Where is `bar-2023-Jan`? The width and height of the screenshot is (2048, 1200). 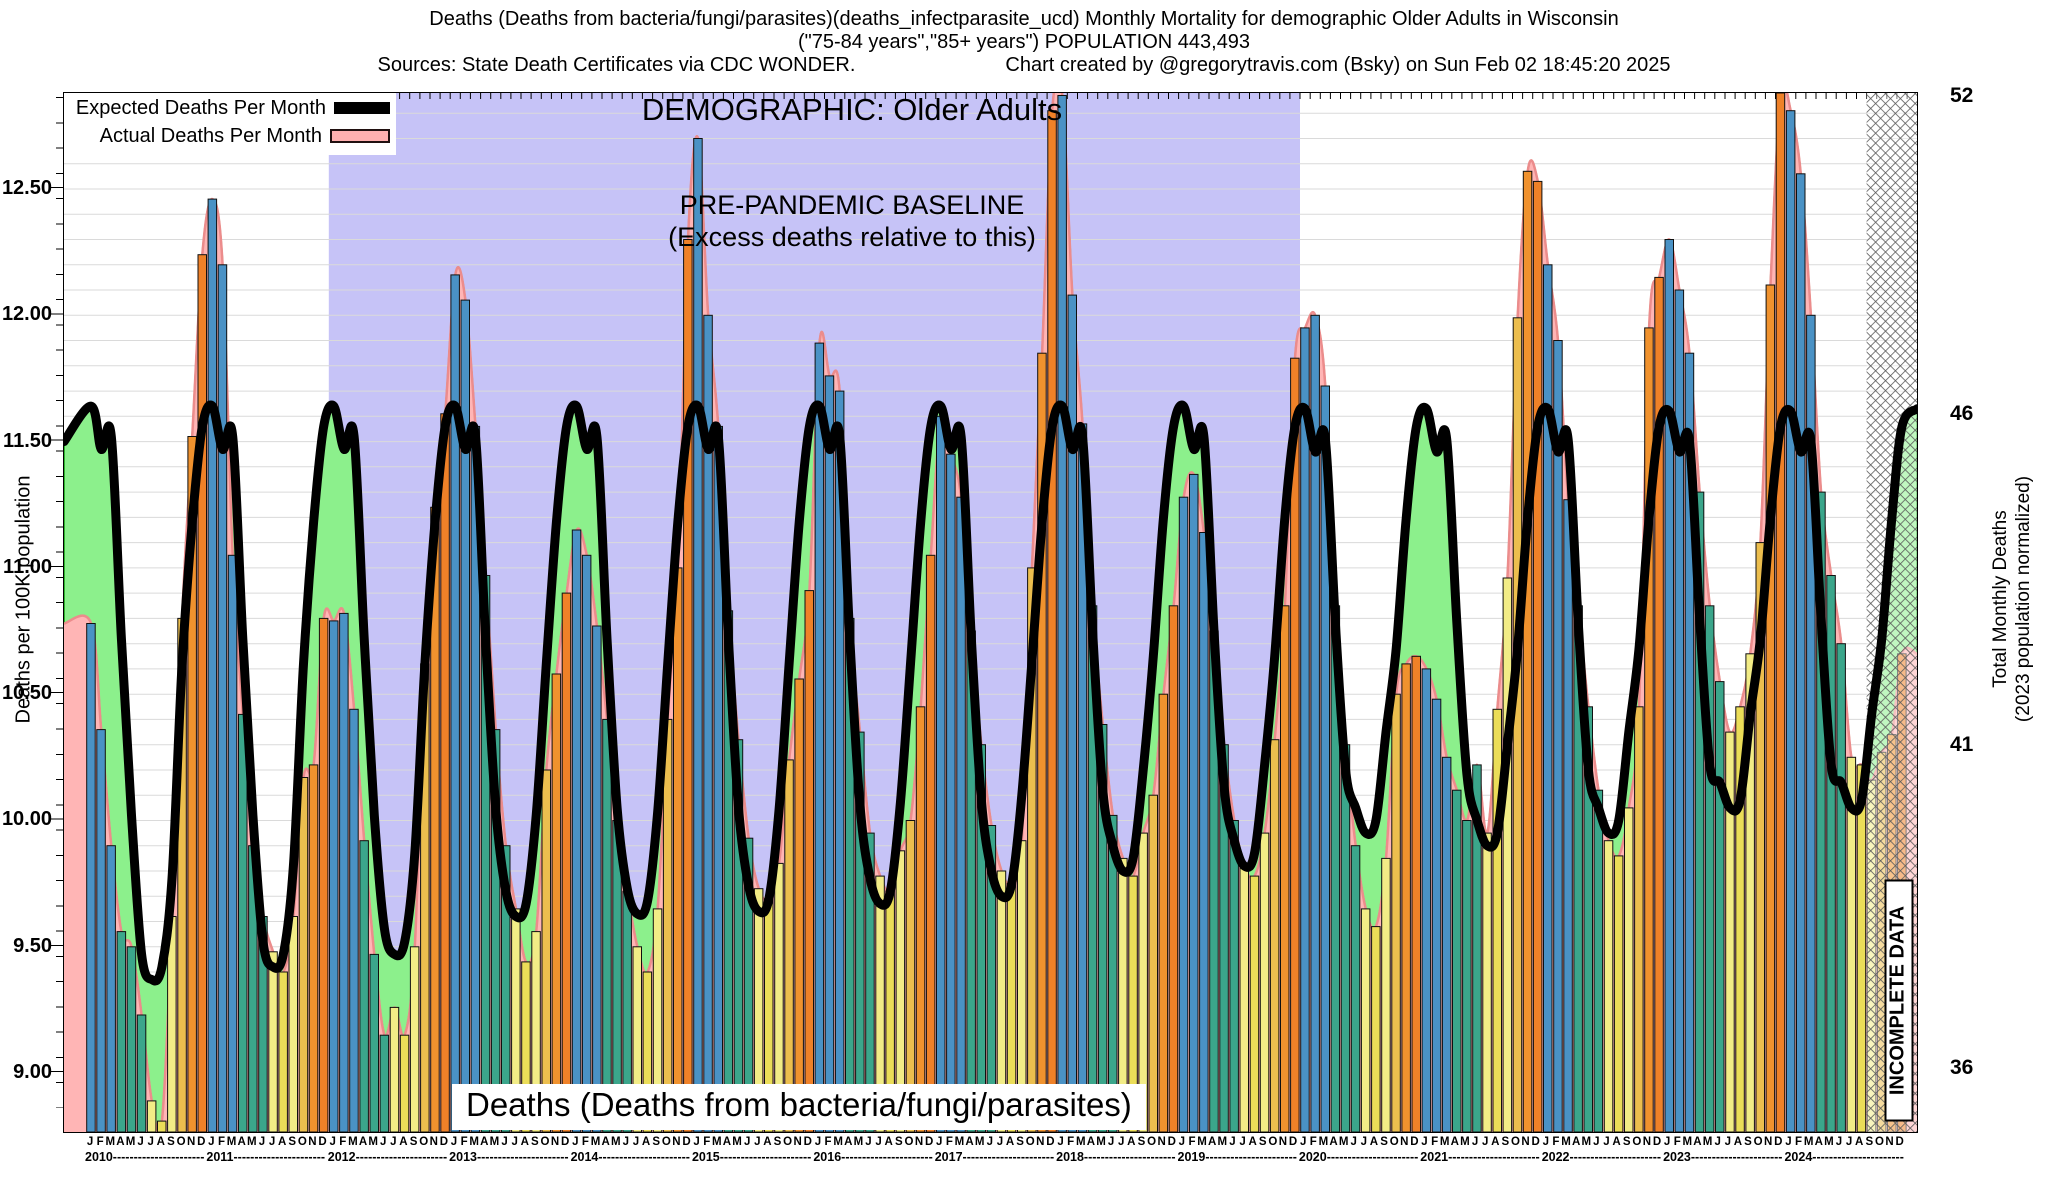
bar-2023-Jan is located at coordinates (1669, 686).